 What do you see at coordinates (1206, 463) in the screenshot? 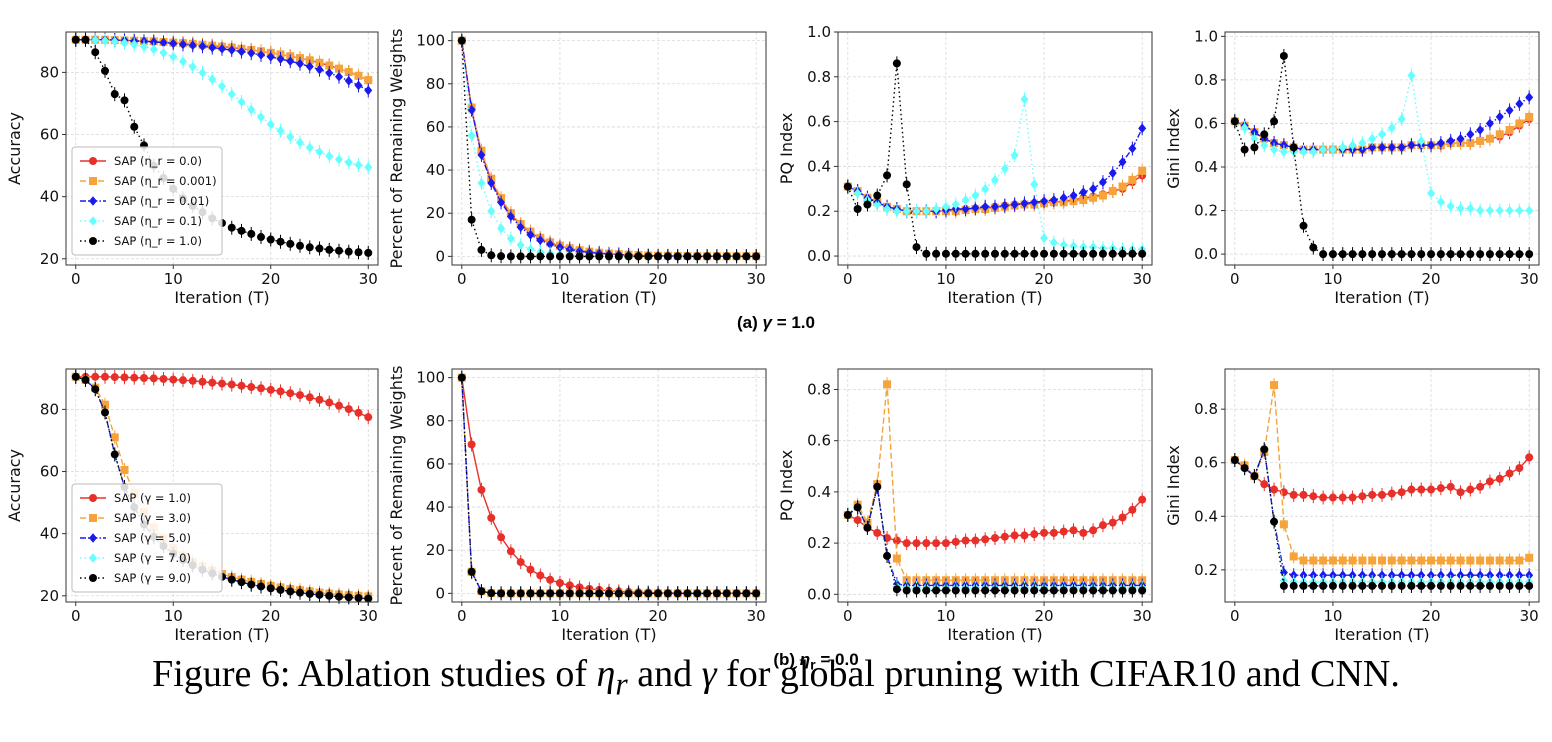
I see `y-tick-label: 0.6` at bounding box center [1206, 463].